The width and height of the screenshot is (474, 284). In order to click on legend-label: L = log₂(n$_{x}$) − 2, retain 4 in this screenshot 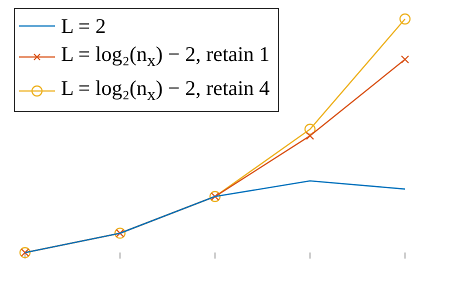, I will do `click(165, 90)`.